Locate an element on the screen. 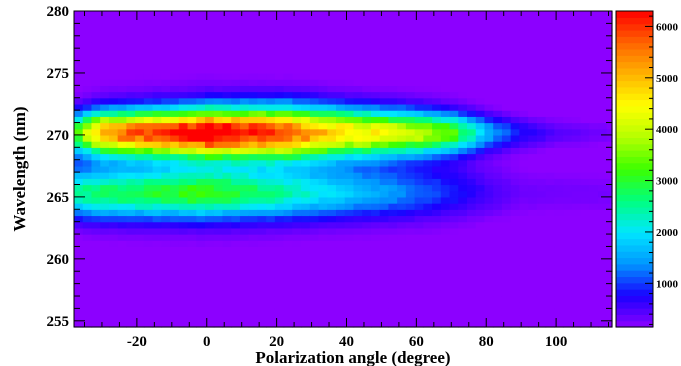 The width and height of the screenshot is (681, 366). color-scale-tick-label: 1000 is located at coordinates (667, 284).